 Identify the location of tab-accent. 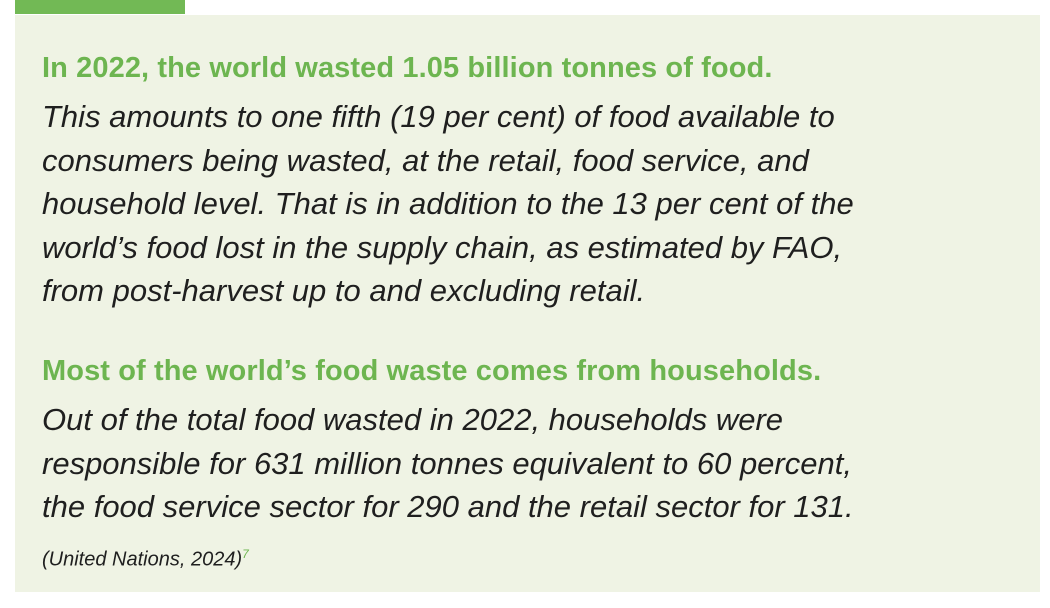
(100, 7).